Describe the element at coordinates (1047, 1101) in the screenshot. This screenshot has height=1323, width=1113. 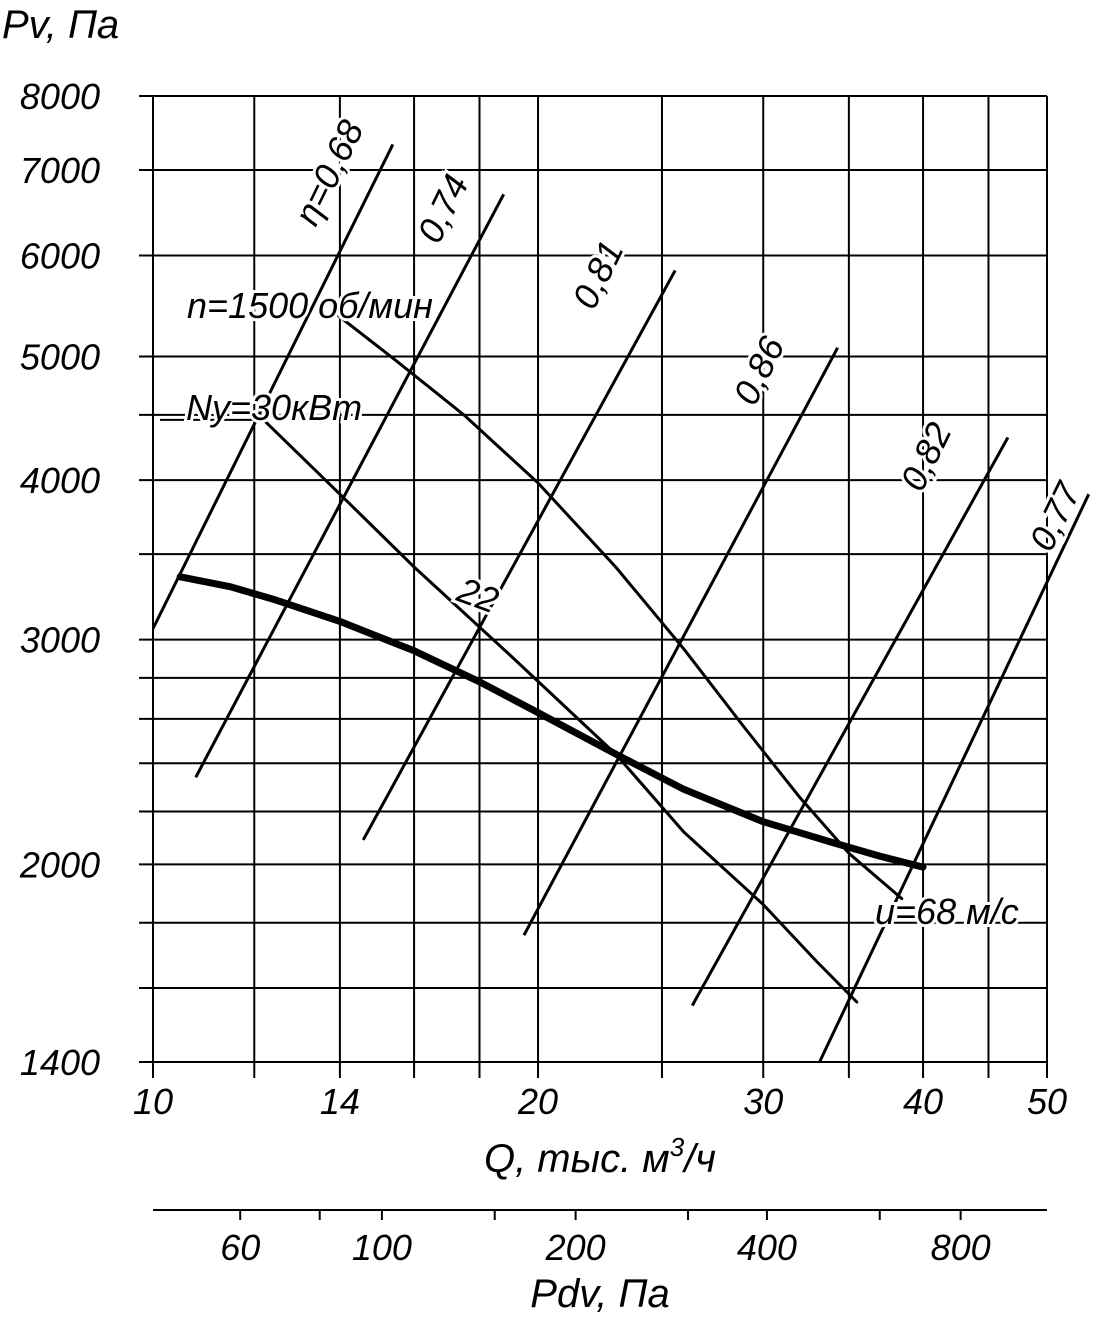
I see `x-tick-label: 50` at that location.